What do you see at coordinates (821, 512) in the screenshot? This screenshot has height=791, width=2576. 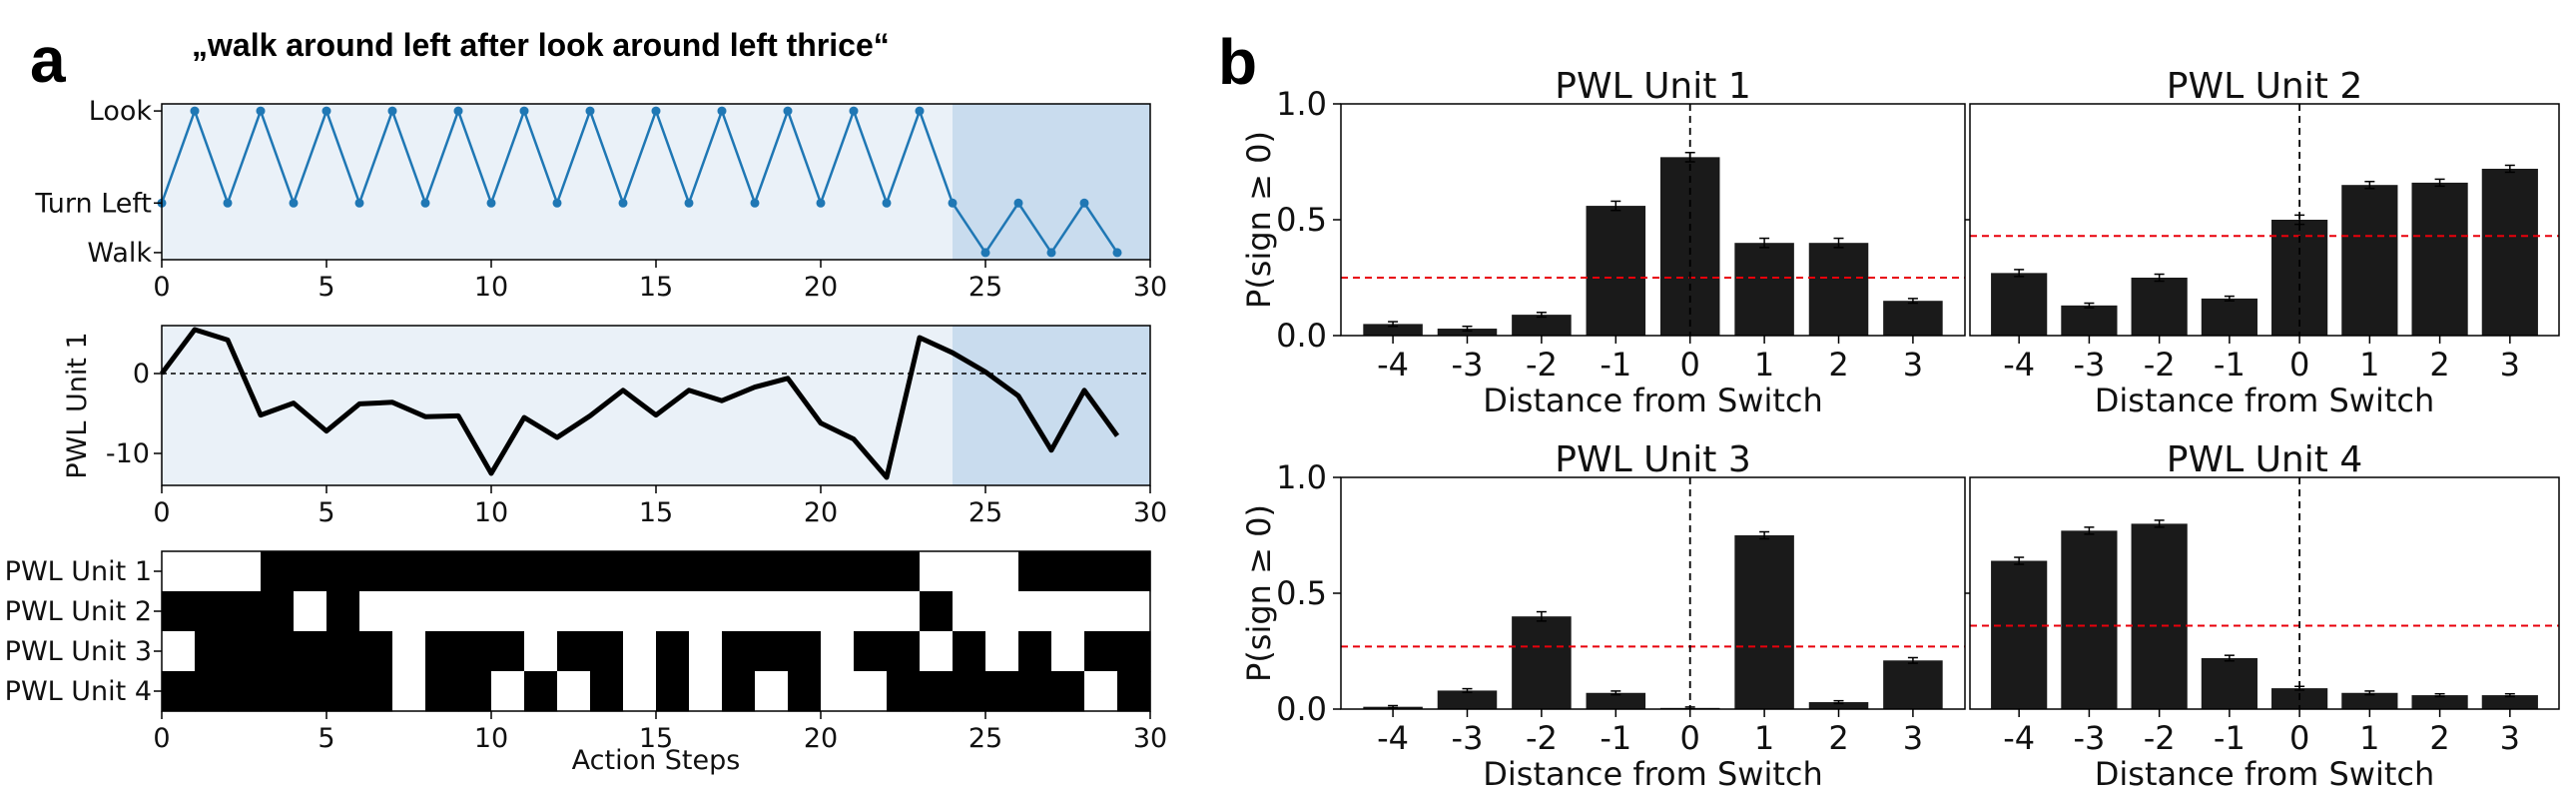 I see `activation-xtick-label: 20` at bounding box center [821, 512].